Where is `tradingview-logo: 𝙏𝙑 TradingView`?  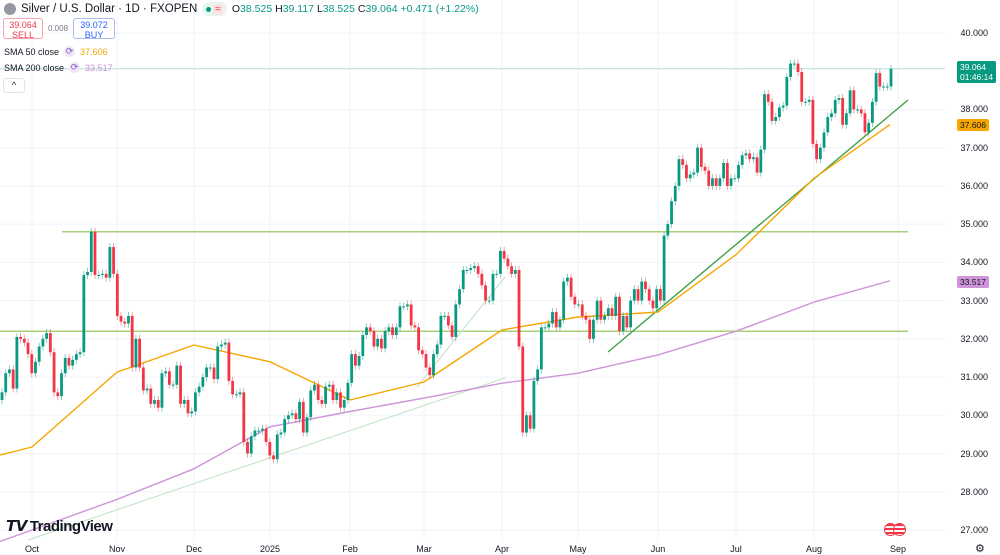 tradingview-logo: 𝙏𝙑 TradingView is located at coordinates (59, 526).